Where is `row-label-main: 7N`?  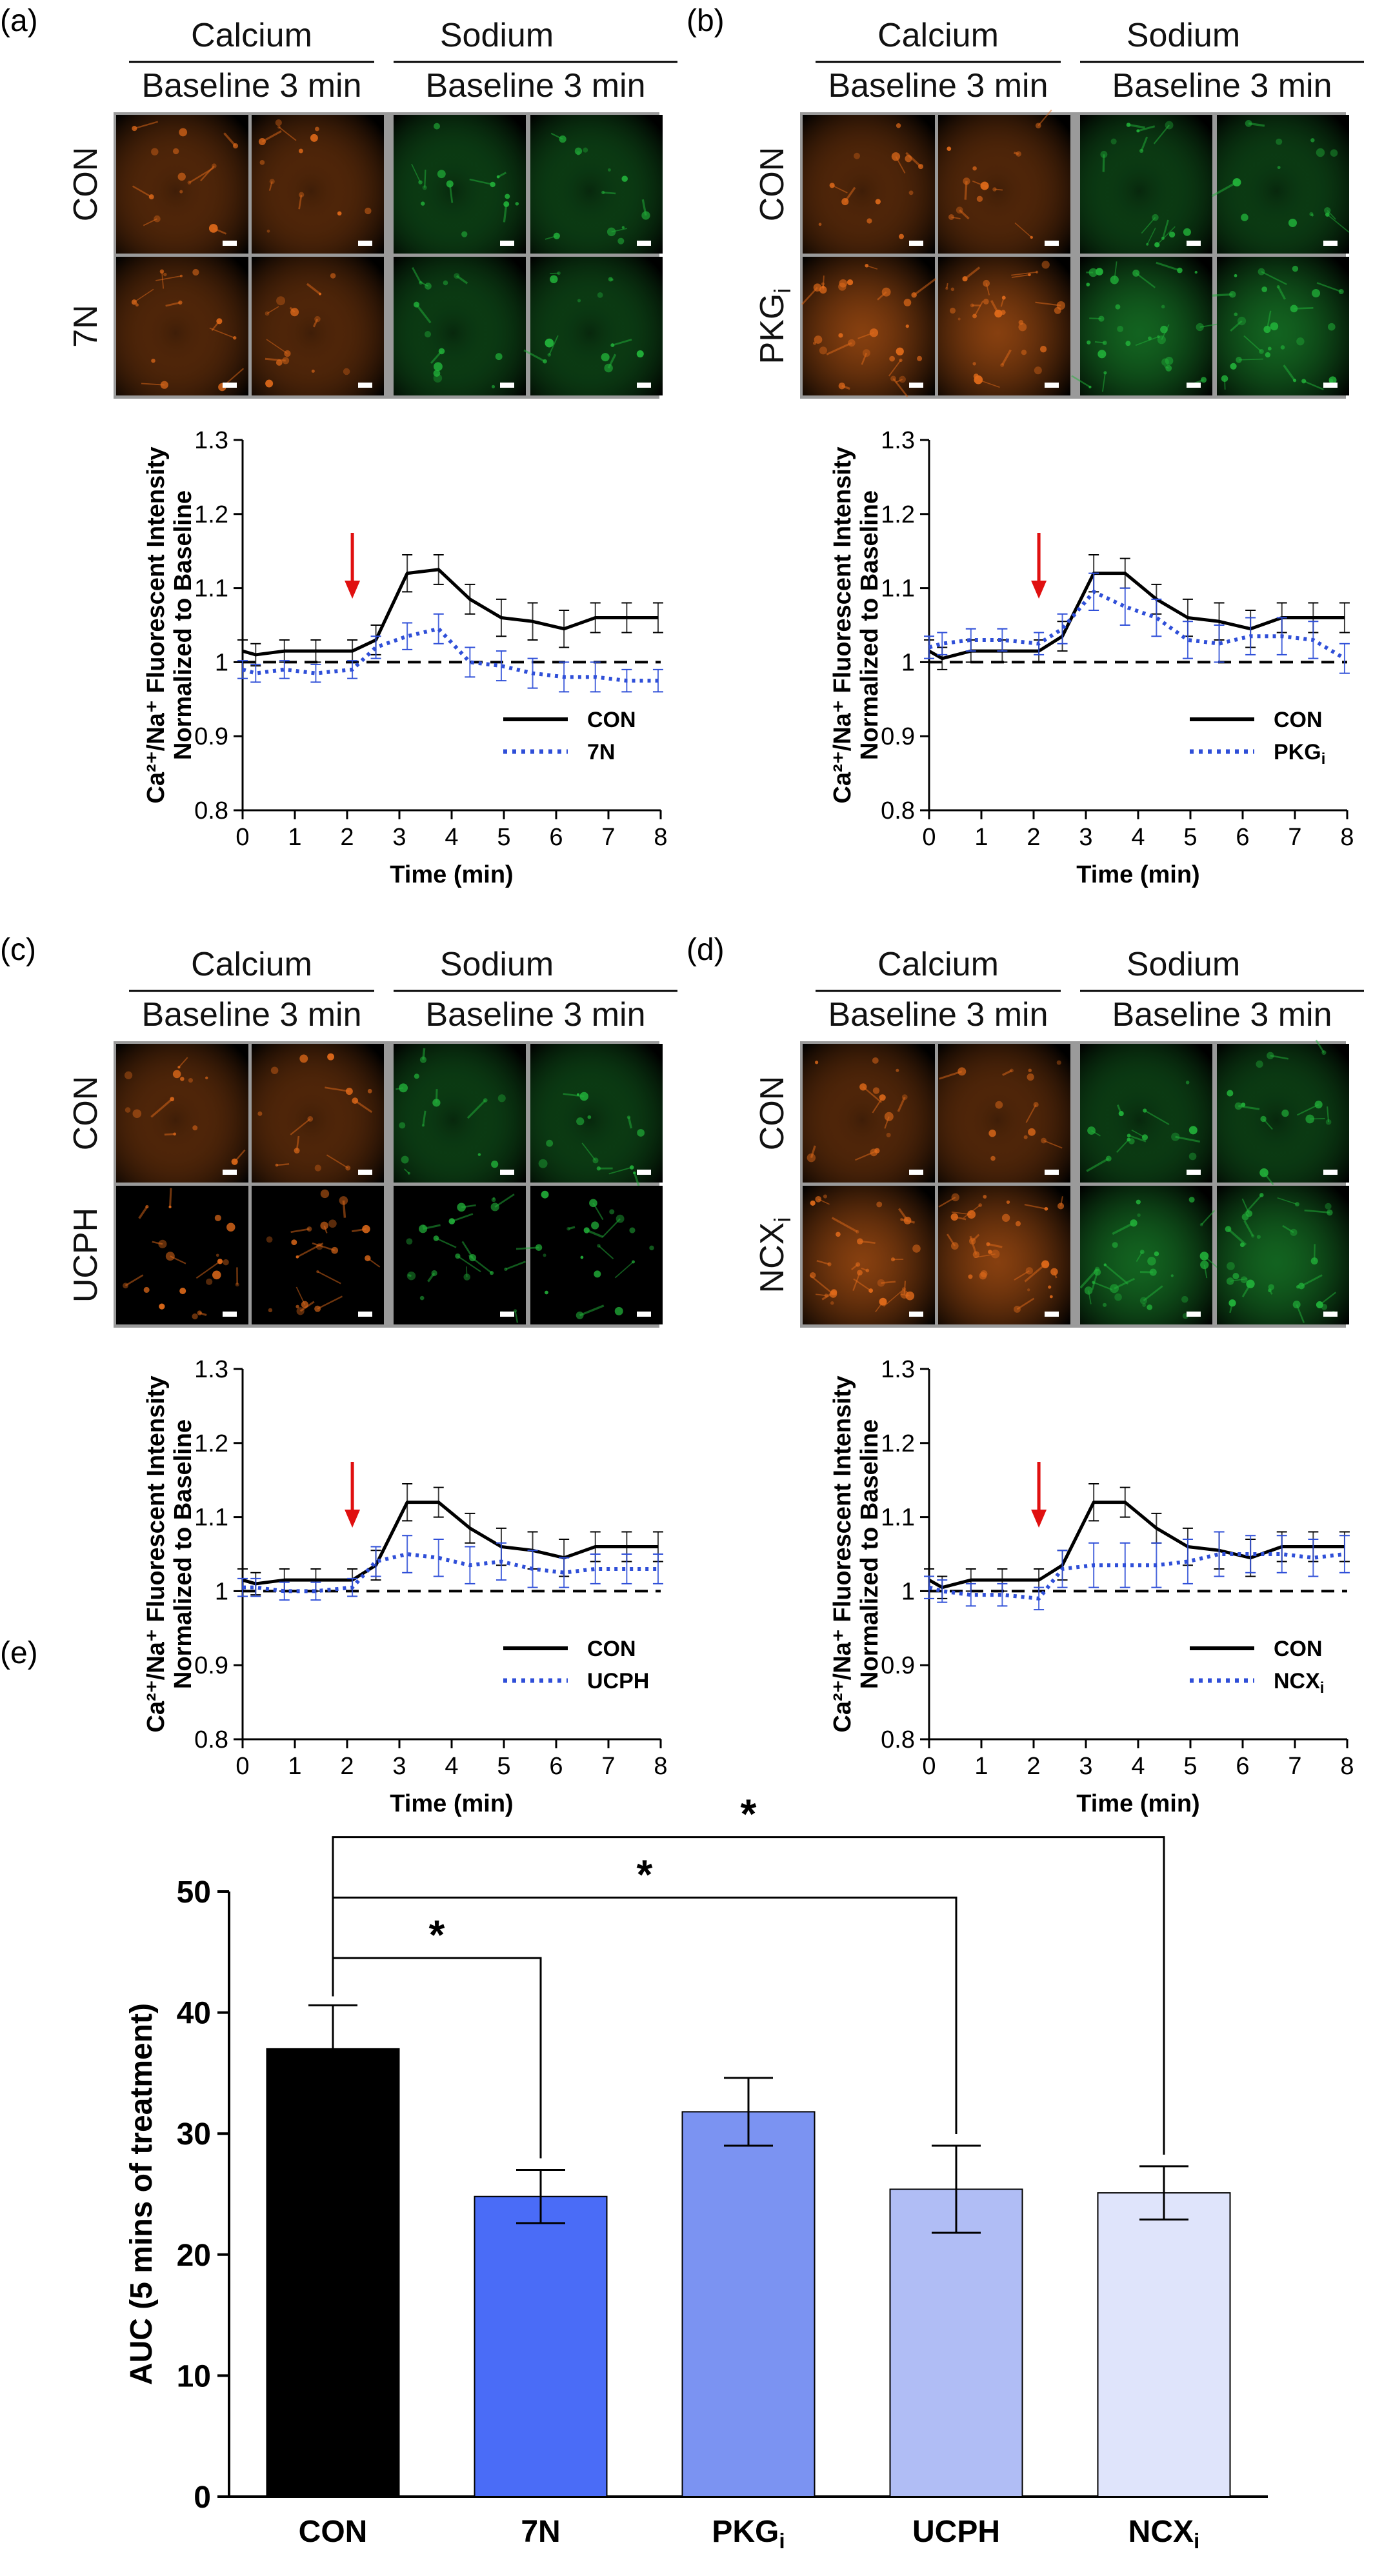
row-label-main: 7N is located at coordinates (86, 326).